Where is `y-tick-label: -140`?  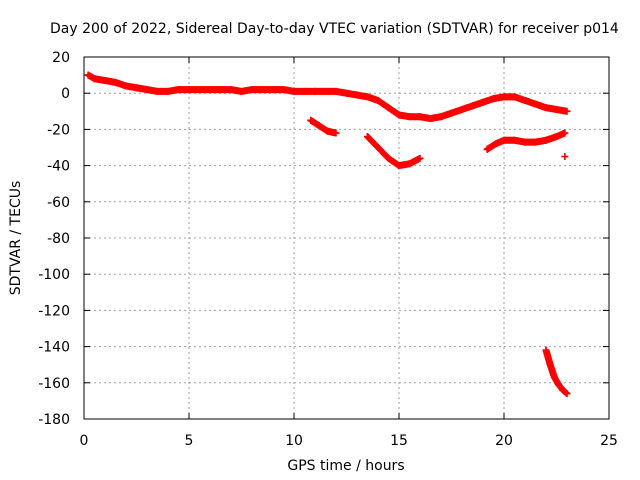 y-tick-label: -140 is located at coordinates (54, 348).